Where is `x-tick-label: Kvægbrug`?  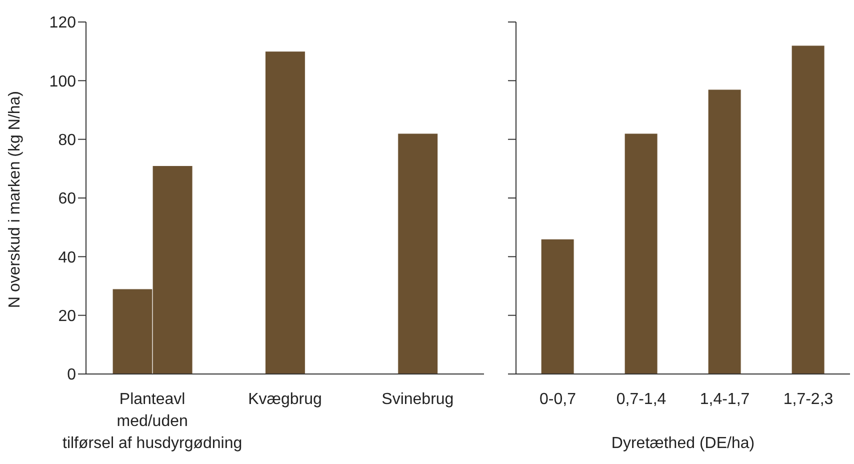 x-tick-label: Kvægbrug is located at coordinates (285, 399).